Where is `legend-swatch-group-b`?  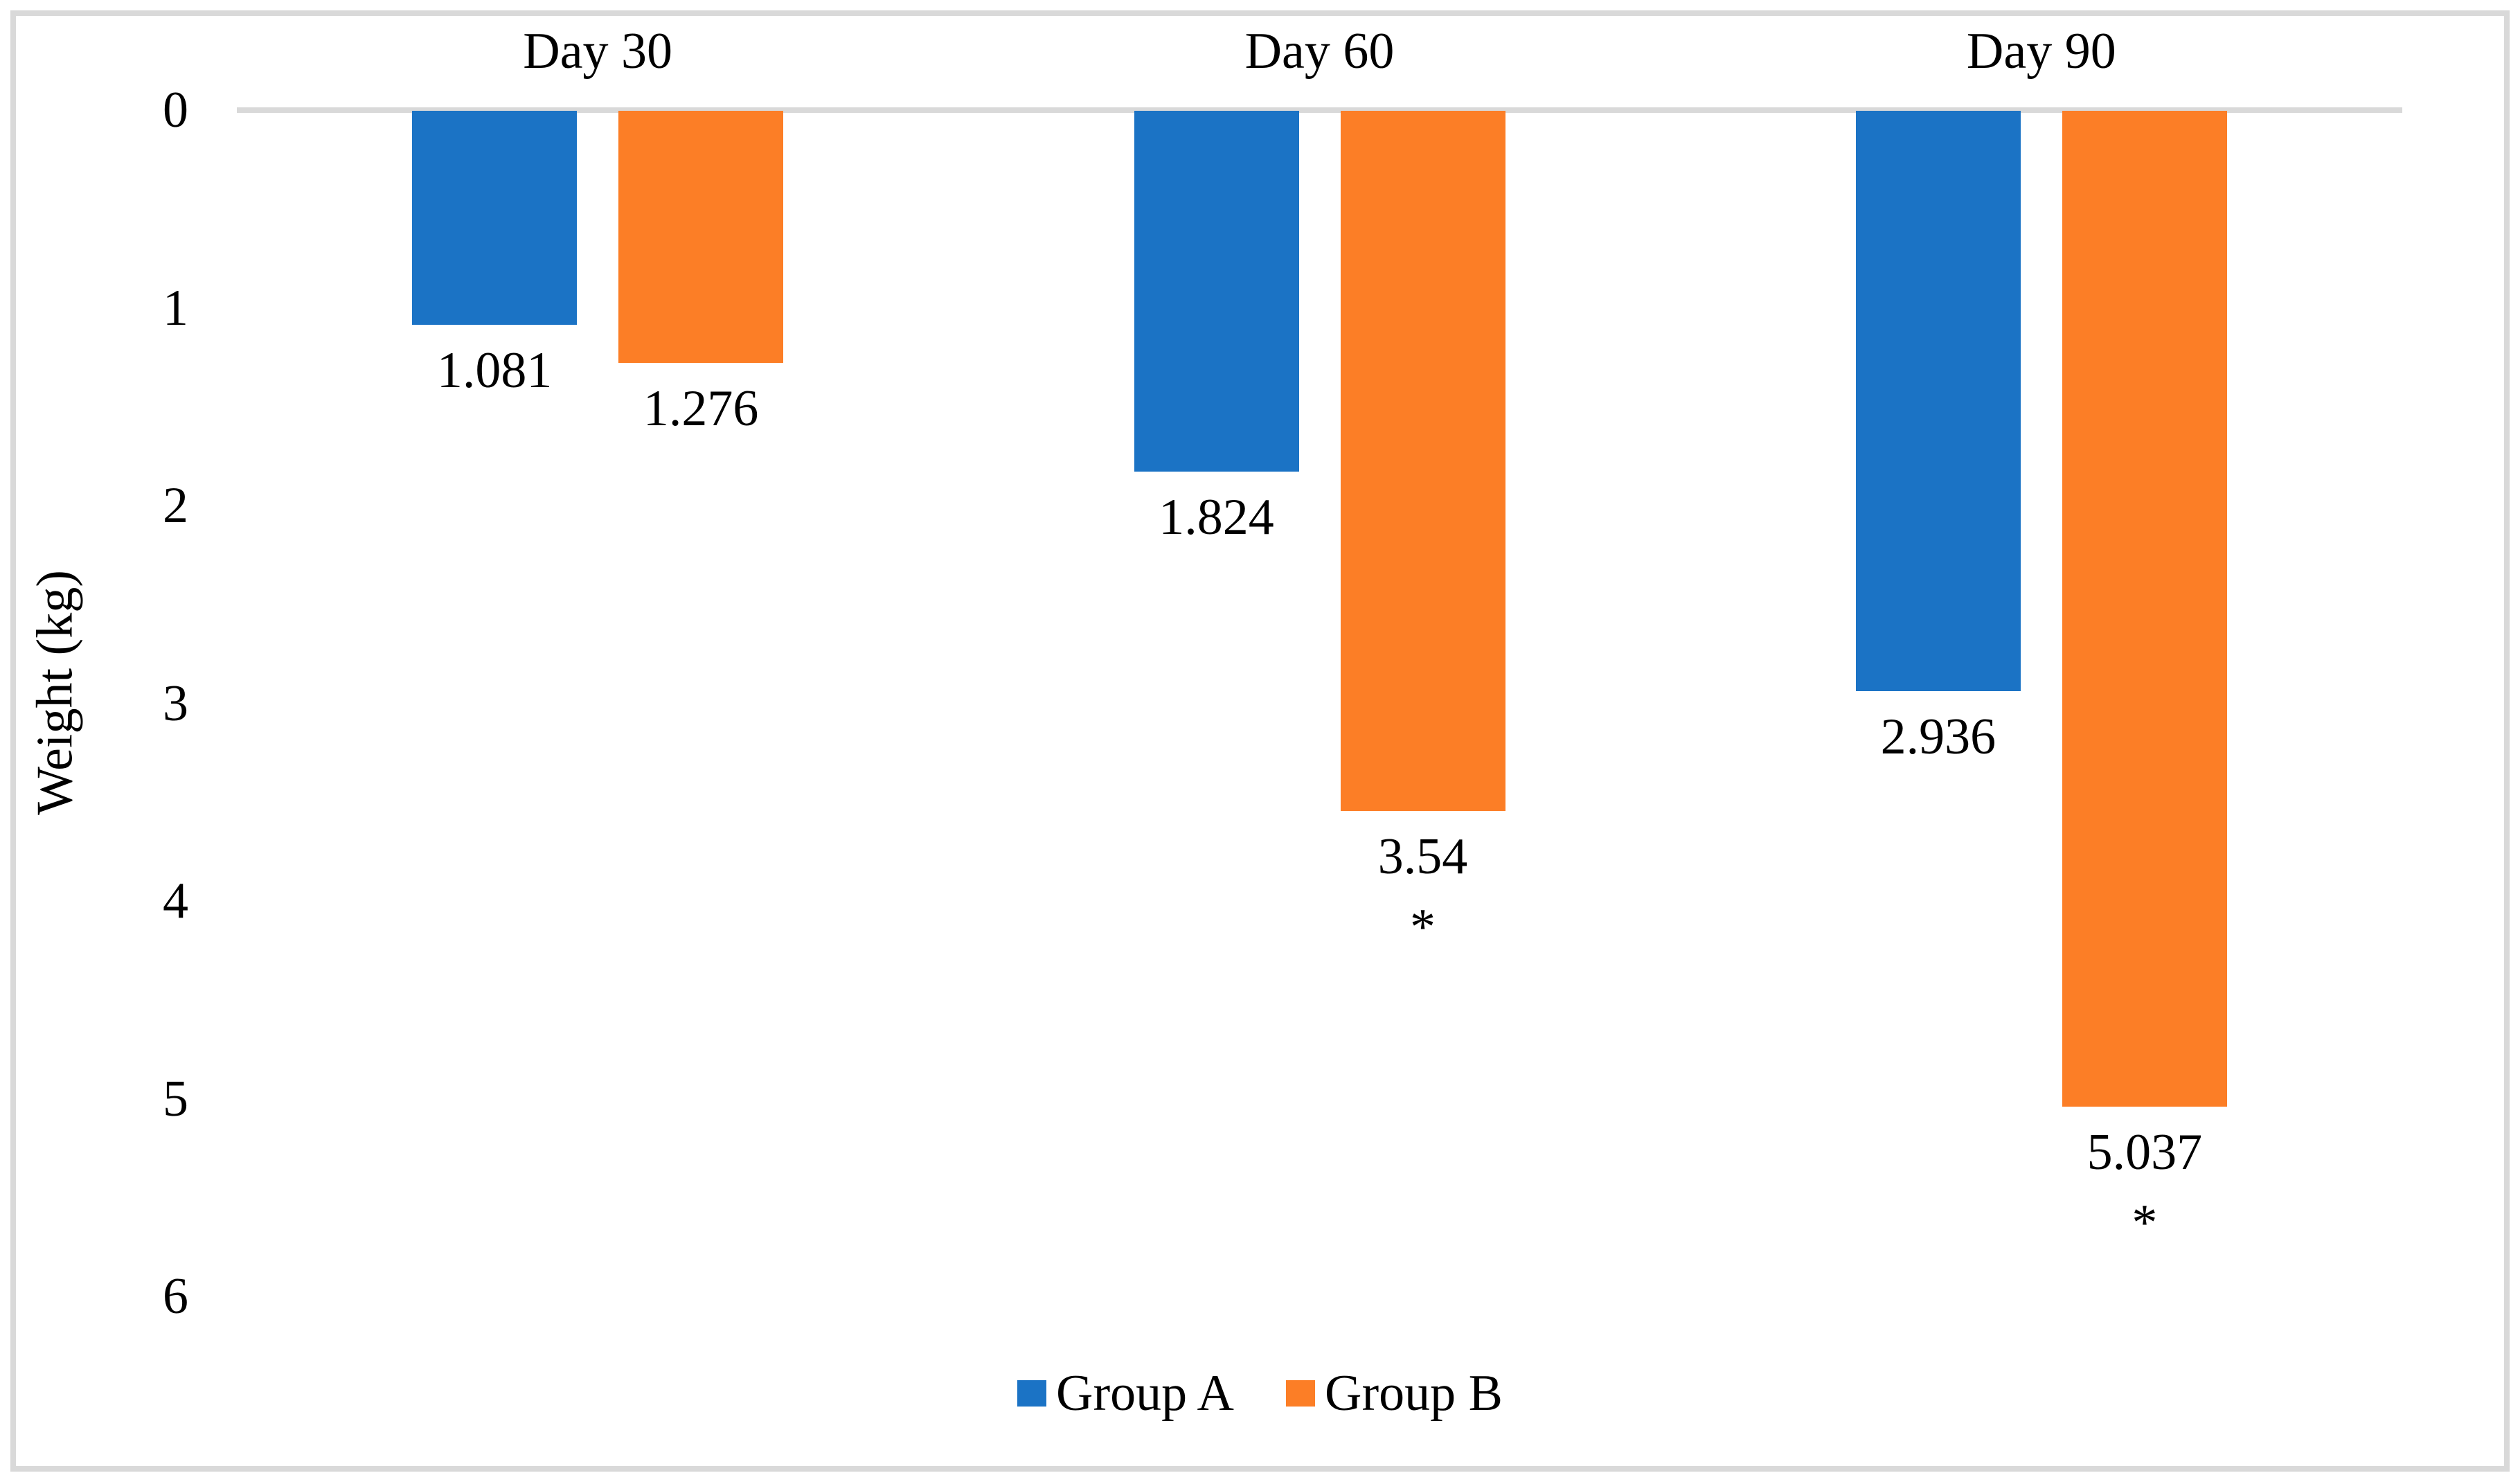
legend-swatch-group-b is located at coordinates (1300, 1393).